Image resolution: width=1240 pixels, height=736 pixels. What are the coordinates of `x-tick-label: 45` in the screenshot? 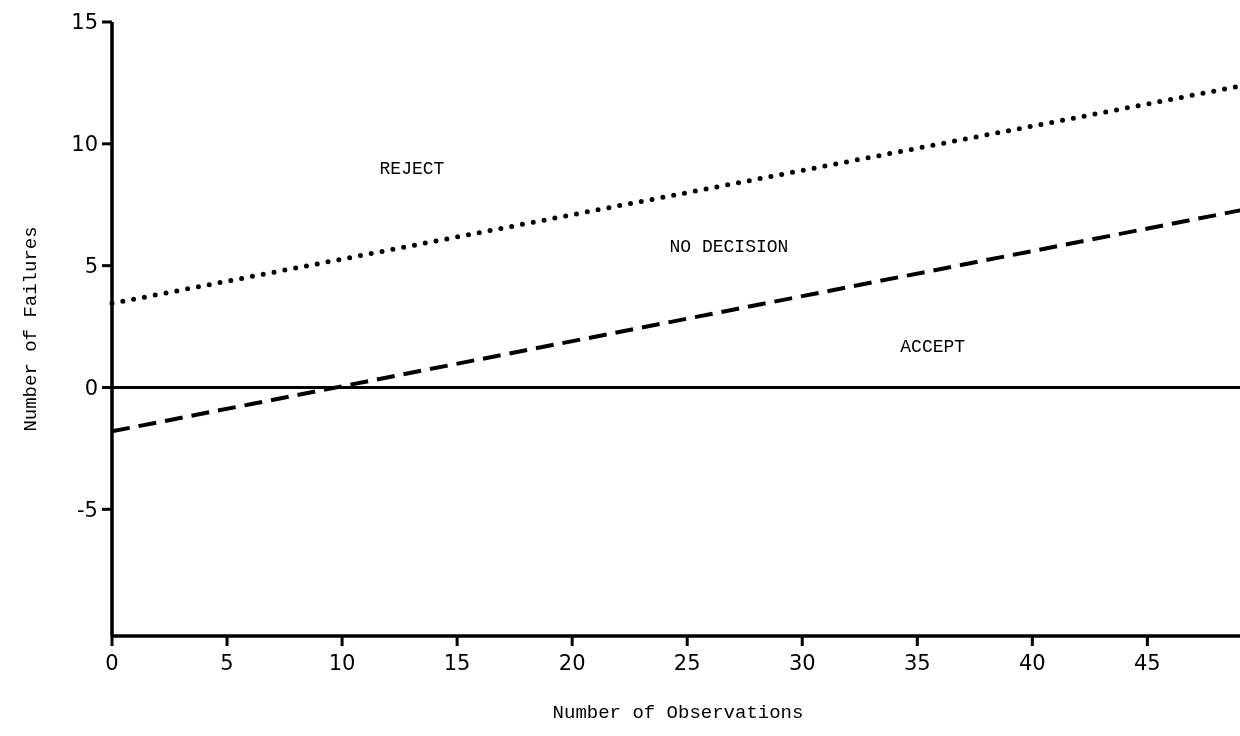 It's located at (1147, 663).